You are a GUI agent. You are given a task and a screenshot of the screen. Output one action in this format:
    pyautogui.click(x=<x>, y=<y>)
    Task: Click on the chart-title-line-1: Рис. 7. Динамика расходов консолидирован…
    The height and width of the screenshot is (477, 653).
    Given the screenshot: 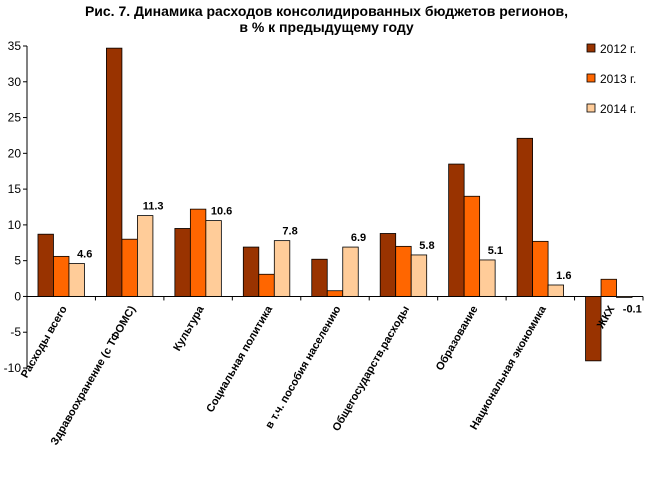 What is the action you would take?
    pyautogui.click(x=326, y=11)
    